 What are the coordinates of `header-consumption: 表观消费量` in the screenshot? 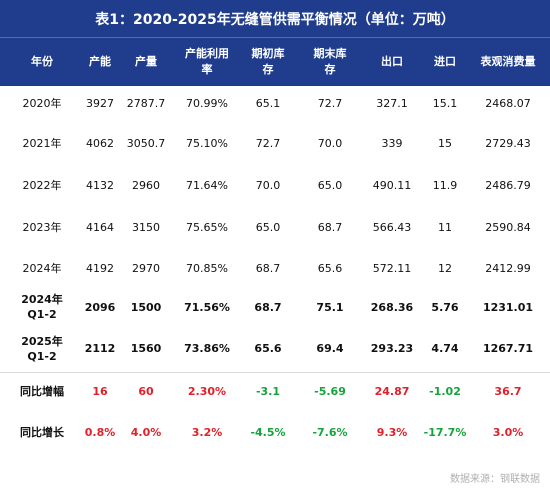 It's located at (508, 61).